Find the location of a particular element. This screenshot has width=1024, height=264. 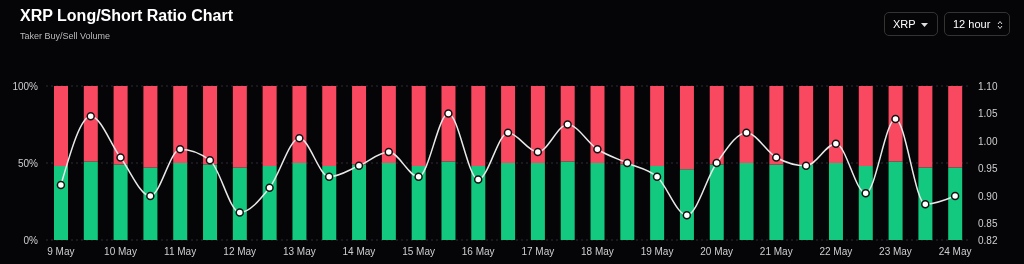

y2-tick-label: 0.85 is located at coordinates (988, 224).